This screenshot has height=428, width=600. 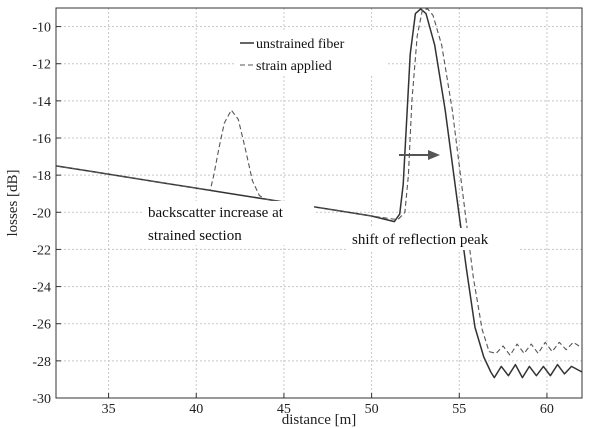 What do you see at coordinates (195, 236) in the screenshot?
I see `annotation-backscatter-line-2: strained section` at bounding box center [195, 236].